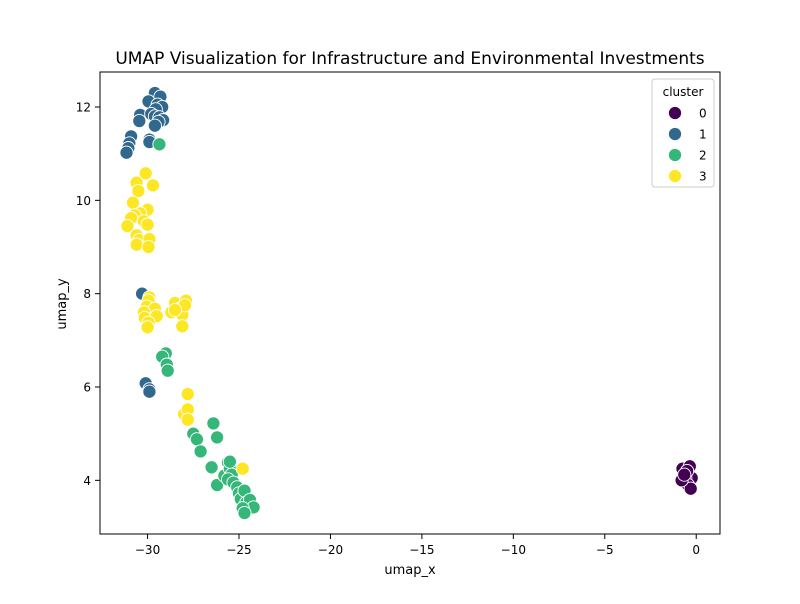  I want to click on x-tick-label: −15, so click(421, 550).